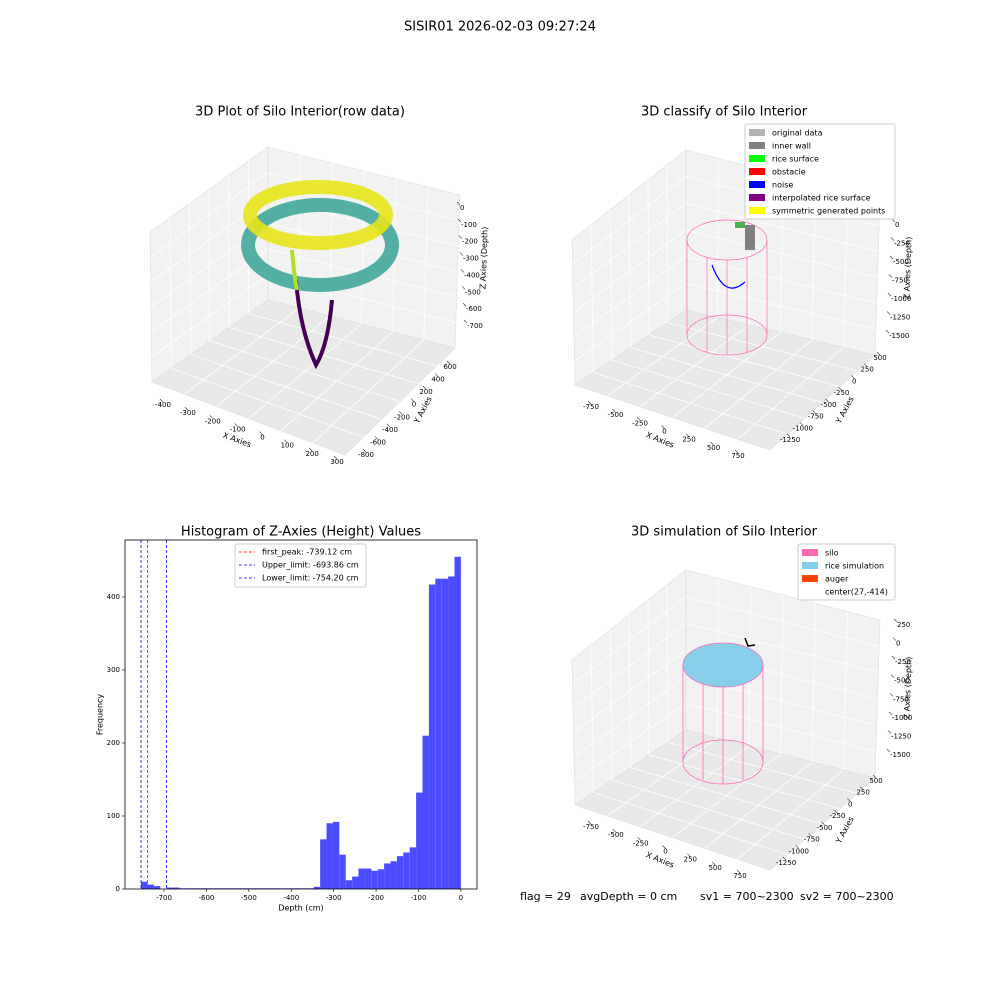 The image size is (1000, 1000). I want to click on axes-3d, so click(726, 720).